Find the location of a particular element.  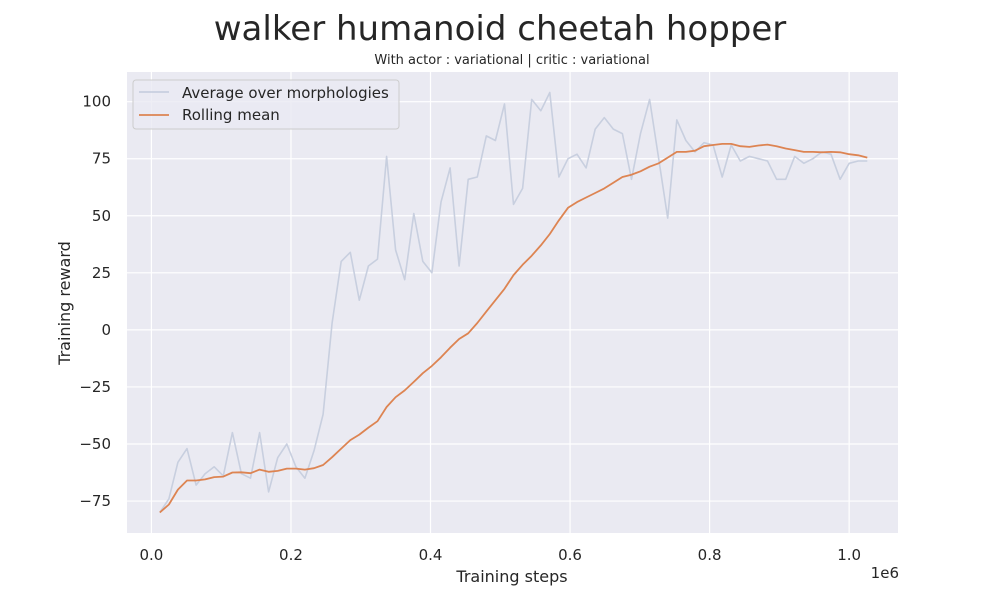

legend-box is located at coordinates (266, 104).